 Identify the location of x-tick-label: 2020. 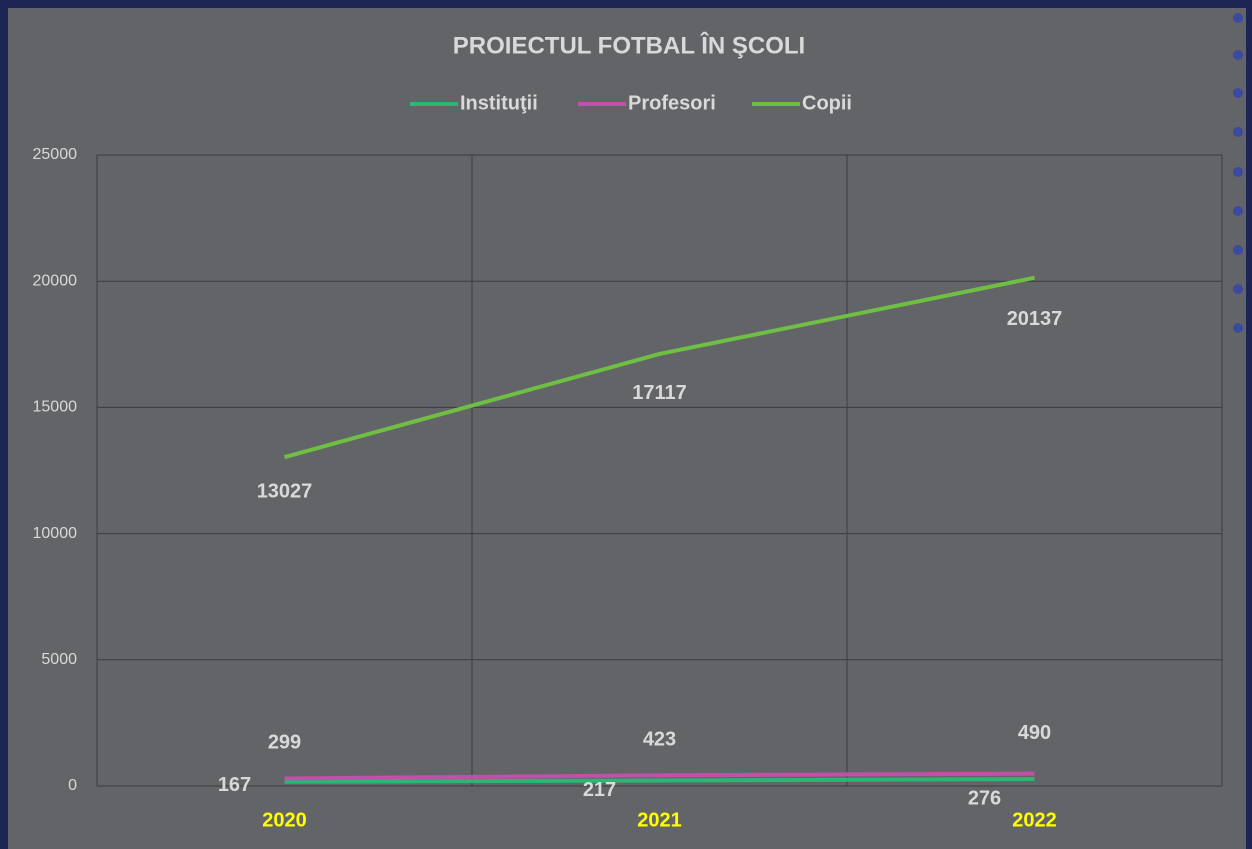
(284, 820).